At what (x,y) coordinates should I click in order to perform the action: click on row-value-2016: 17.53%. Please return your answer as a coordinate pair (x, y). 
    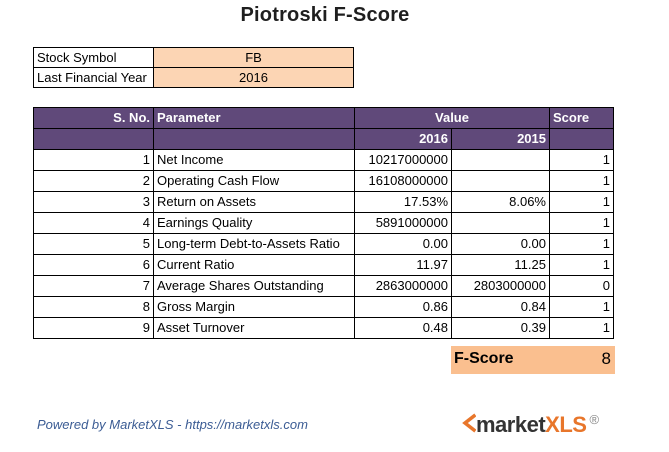
    Looking at the image, I should click on (403, 202).